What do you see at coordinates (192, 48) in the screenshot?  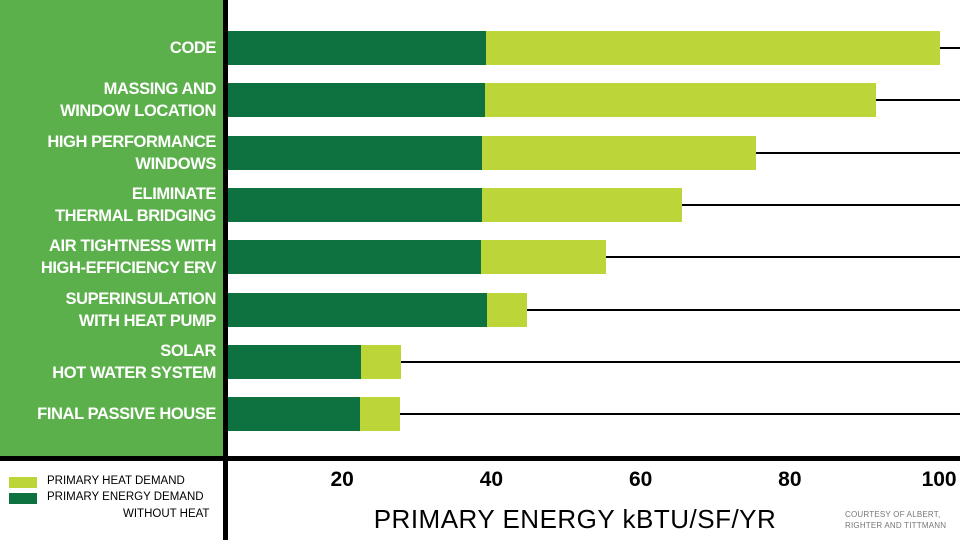 I see `category-label: CODE` at bounding box center [192, 48].